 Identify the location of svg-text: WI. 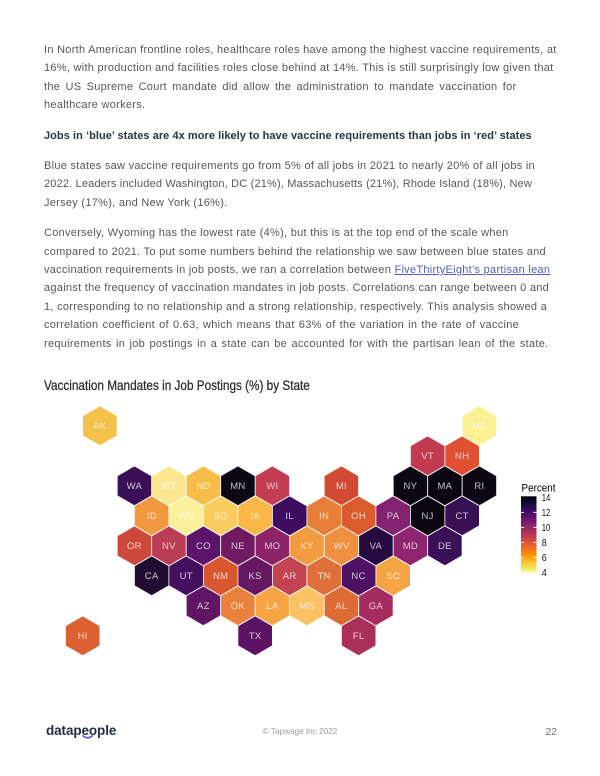
(272, 486).